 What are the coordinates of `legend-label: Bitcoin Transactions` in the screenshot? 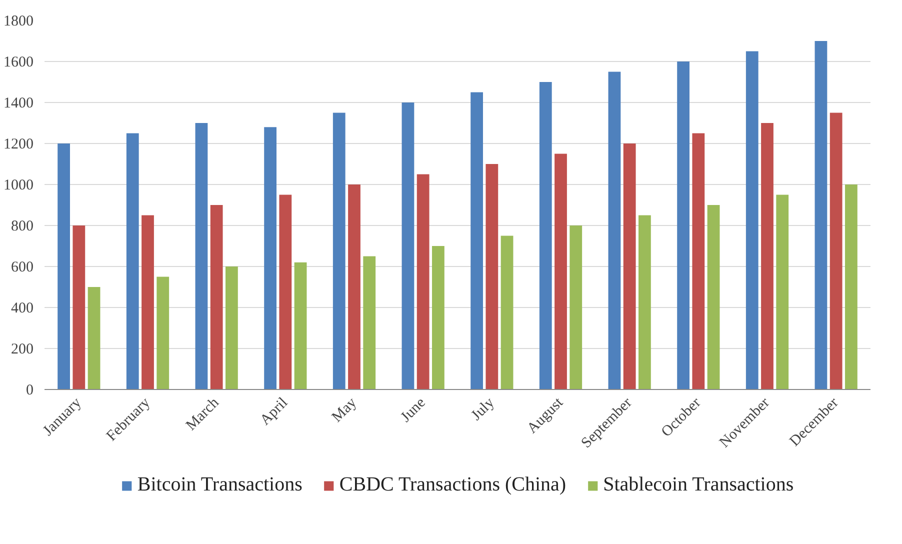 It's located at (219, 485).